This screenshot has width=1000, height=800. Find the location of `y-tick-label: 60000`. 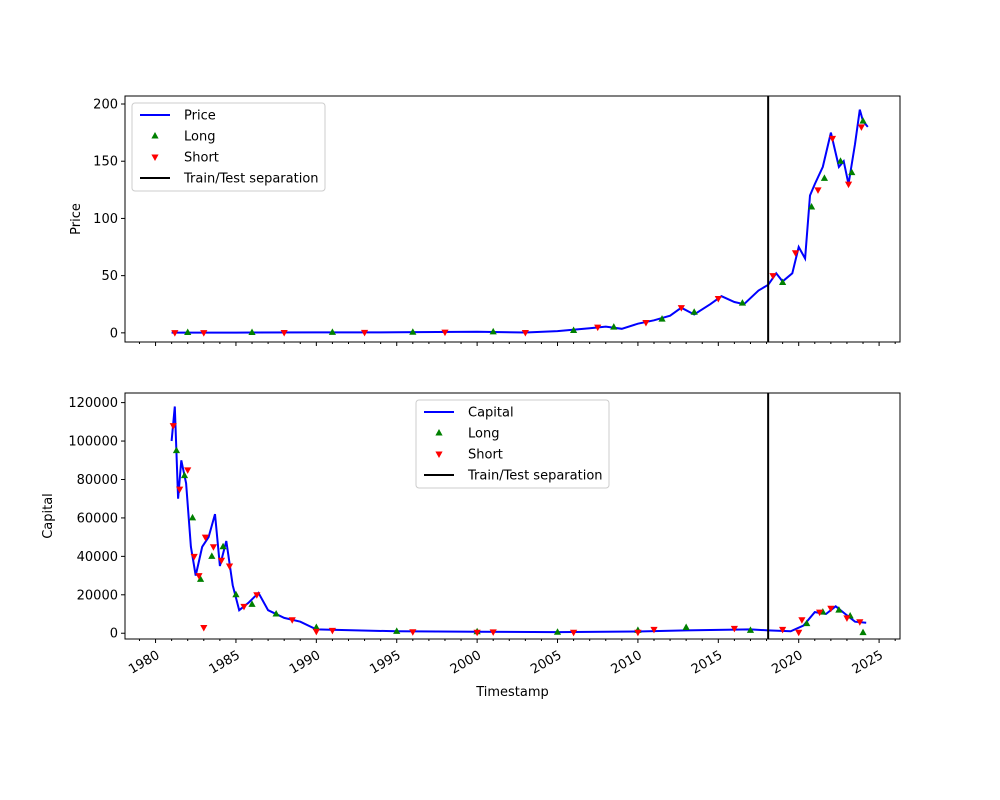

y-tick-label: 60000 is located at coordinates (97, 518).